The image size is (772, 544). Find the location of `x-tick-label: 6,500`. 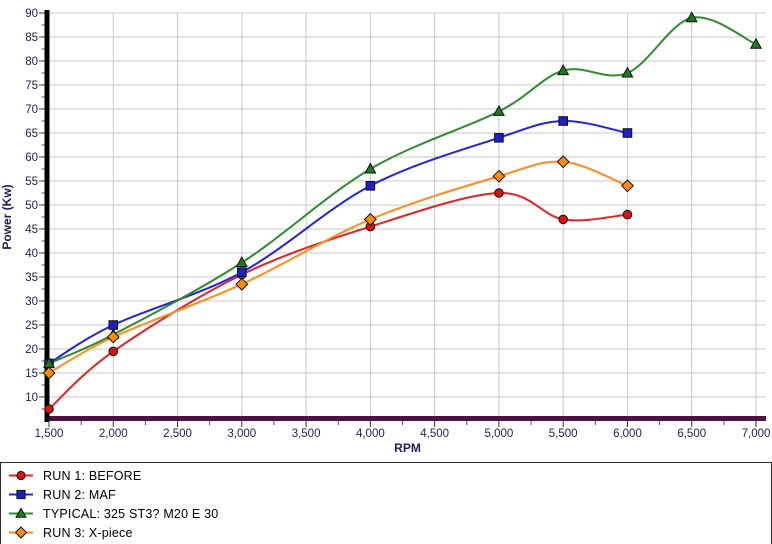

x-tick-label: 6,500 is located at coordinates (691, 434).